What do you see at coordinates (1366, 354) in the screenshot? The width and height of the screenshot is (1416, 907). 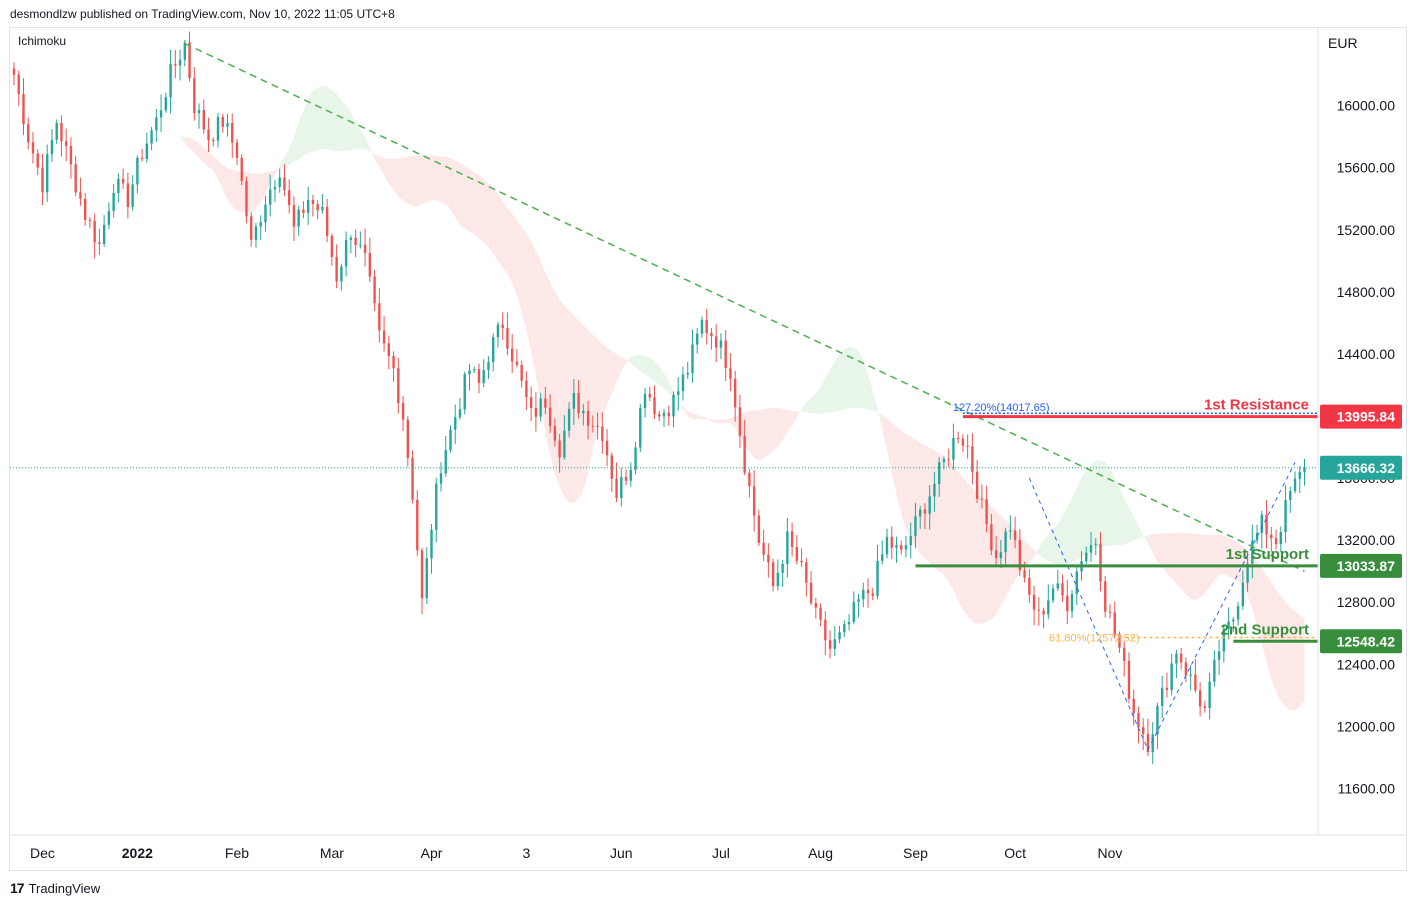 I see `y-tick-label: 14400.00` at bounding box center [1366, 354].